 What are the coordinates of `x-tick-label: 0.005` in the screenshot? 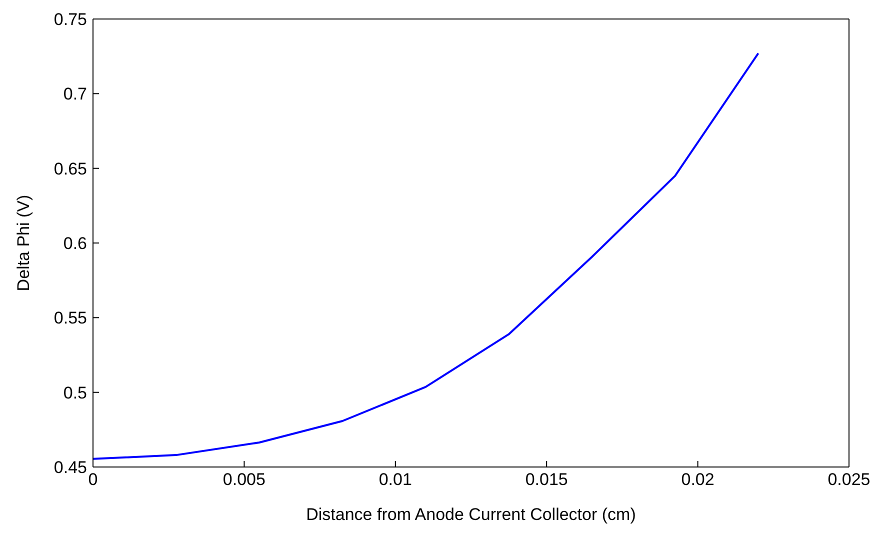 It's located at (244, 480).